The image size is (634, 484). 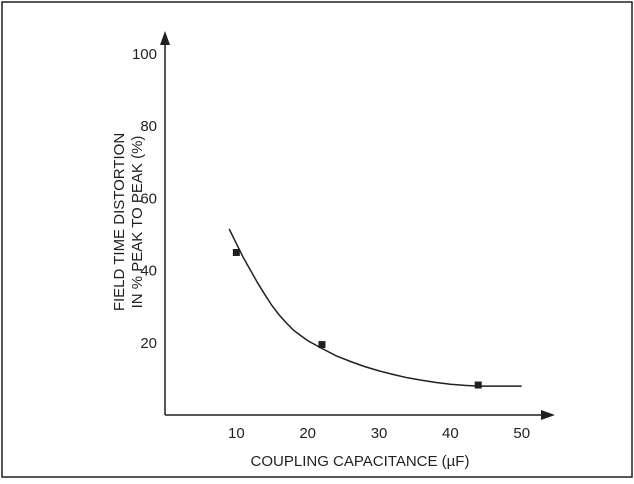 I want to click on y-tick-label: 20, so click(x=148, y=343).